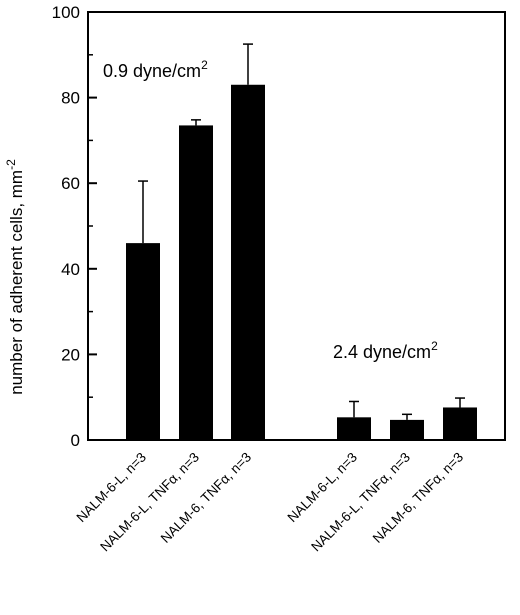  I want to click on y-axis-title-text: number of adherent cells, mm, so click(16, 282).